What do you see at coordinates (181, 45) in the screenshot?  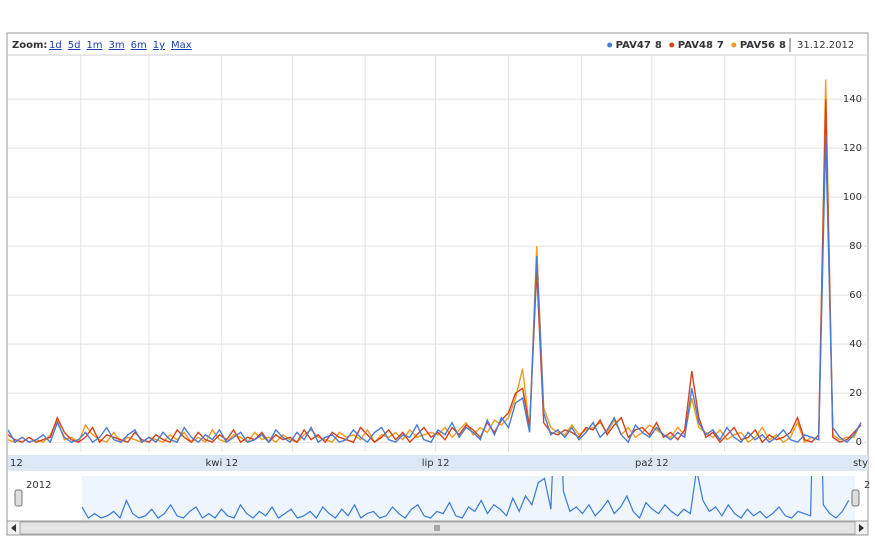 I see `zoom-option: Max` at bounding box center [181, 45].